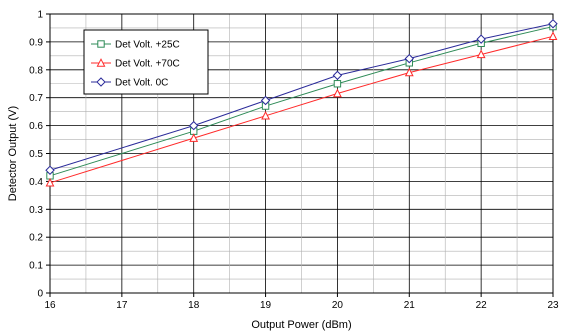 The width and height of the screenshot is (571, 334). I want to click on x-tick-label: 20, so click(338, 305).